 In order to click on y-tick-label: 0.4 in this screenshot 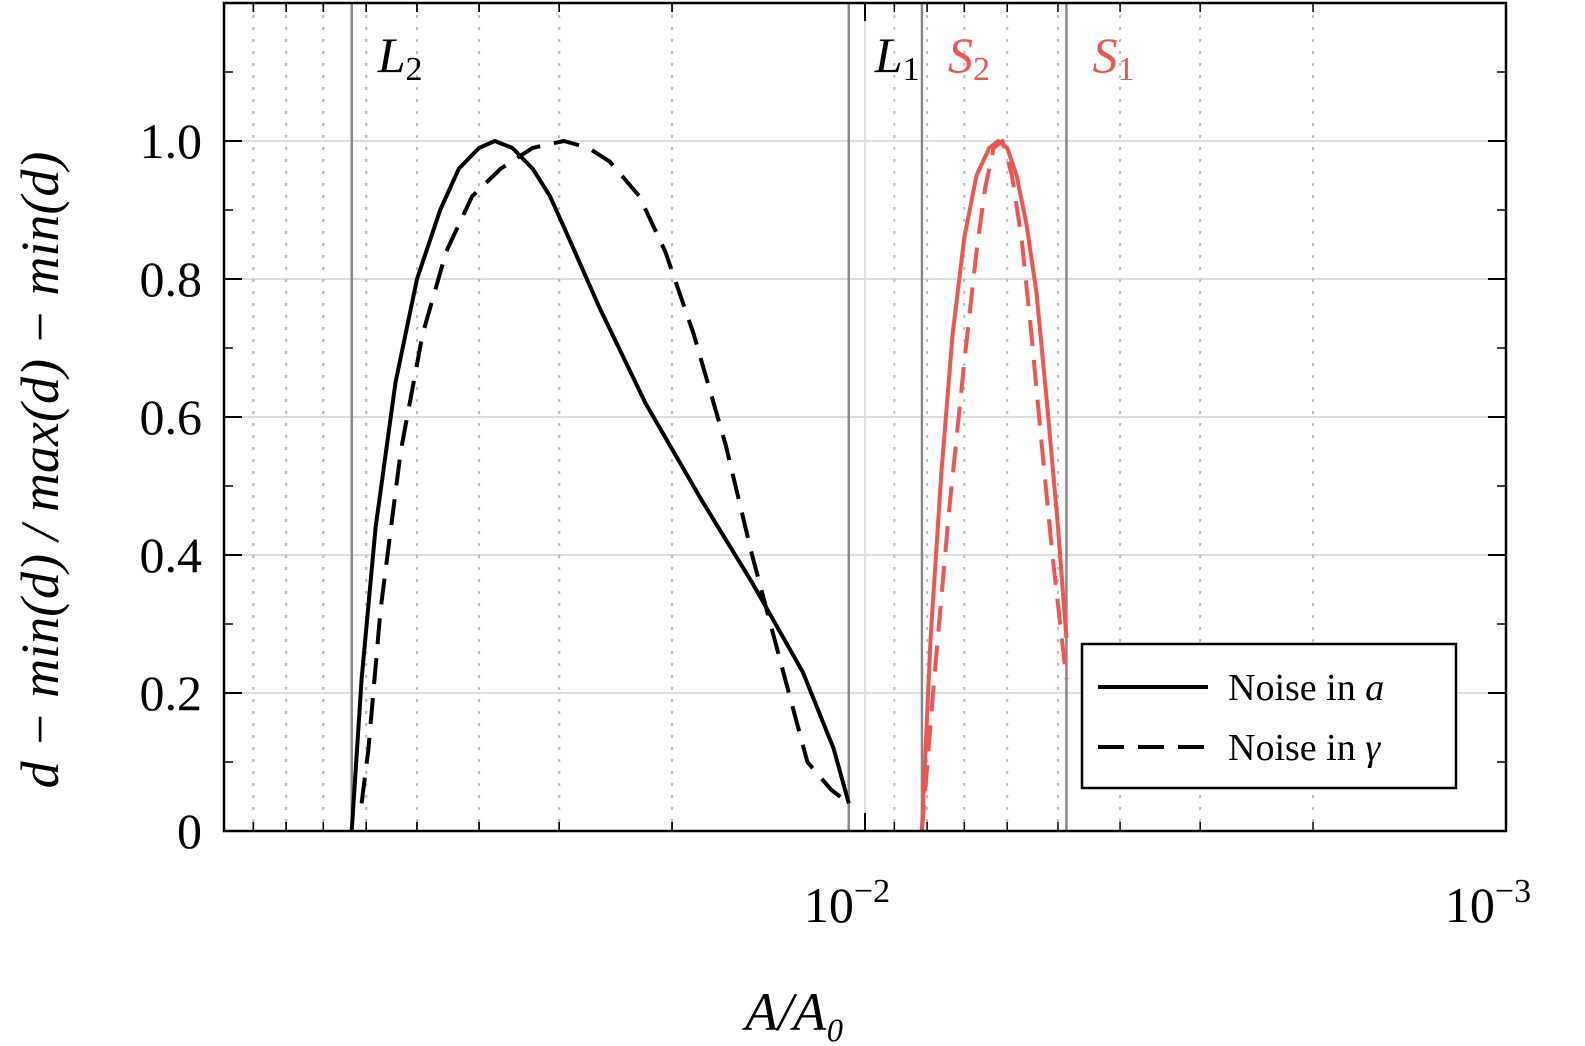, I will do `click(171, 555)`.